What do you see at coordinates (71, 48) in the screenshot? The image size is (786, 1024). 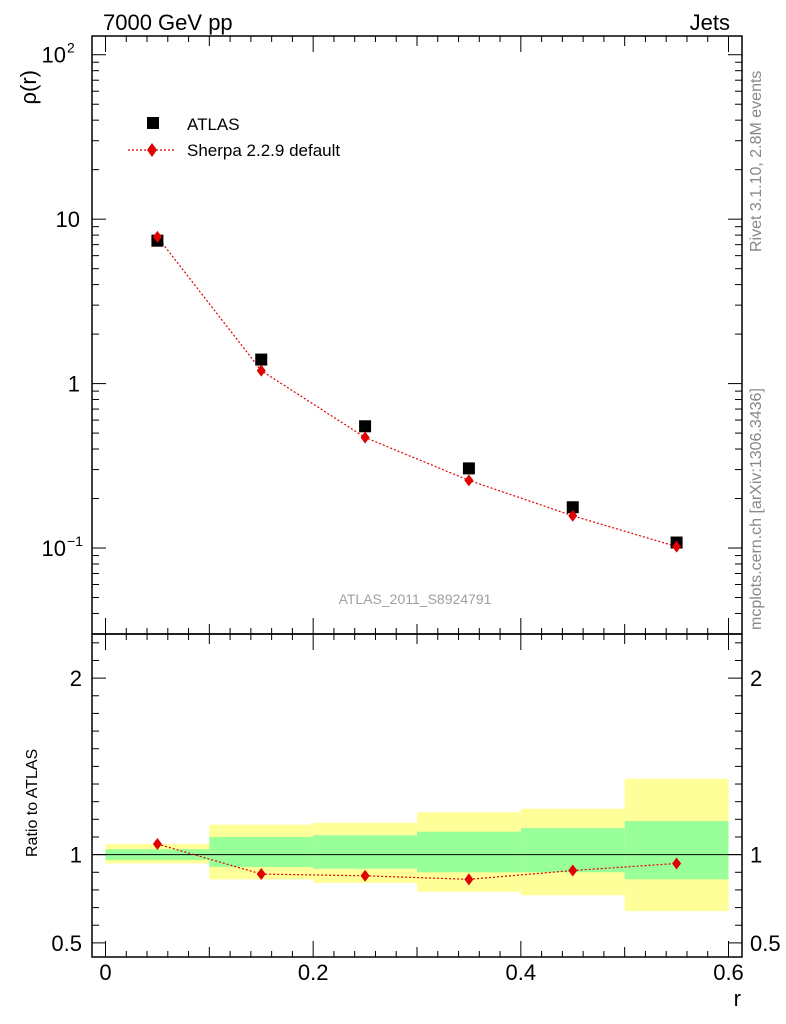 I see `main-ytick-exponent: 2` at bounding box center [71, 48].